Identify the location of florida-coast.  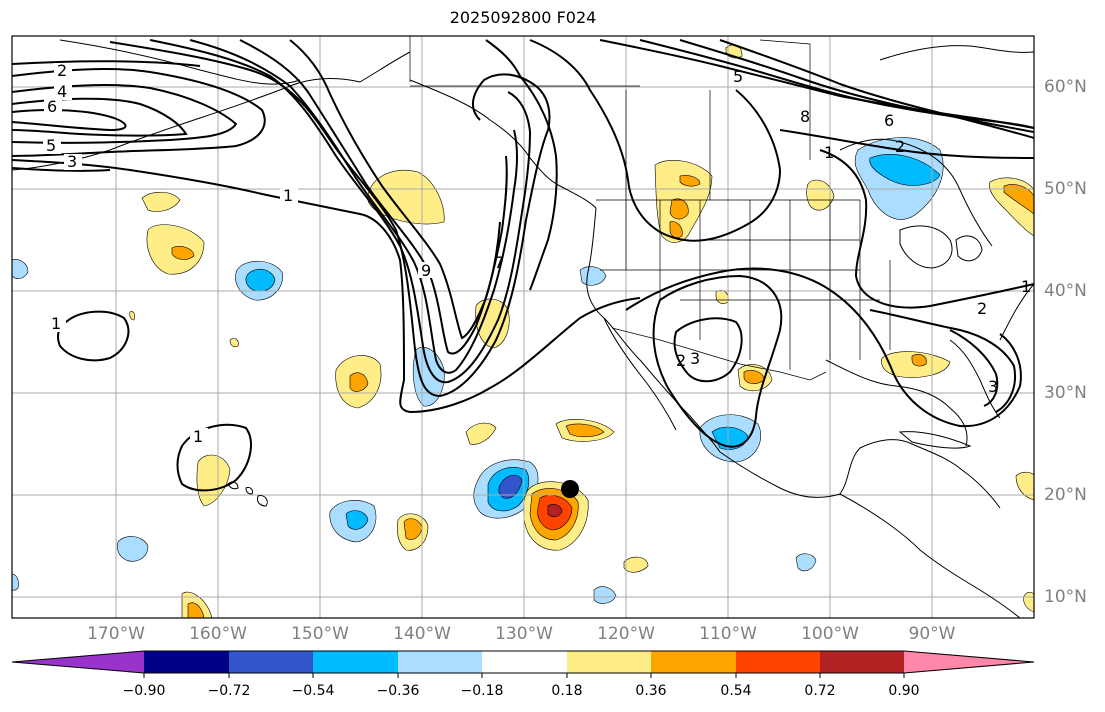
(975, 379).